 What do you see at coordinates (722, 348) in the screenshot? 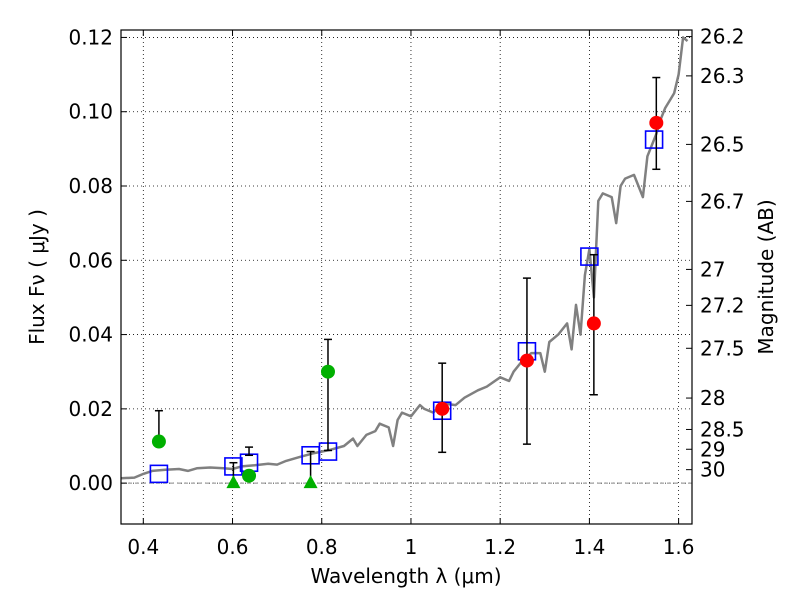
I see `right-tick-label: 27.5` at bounding box center [722, 348].